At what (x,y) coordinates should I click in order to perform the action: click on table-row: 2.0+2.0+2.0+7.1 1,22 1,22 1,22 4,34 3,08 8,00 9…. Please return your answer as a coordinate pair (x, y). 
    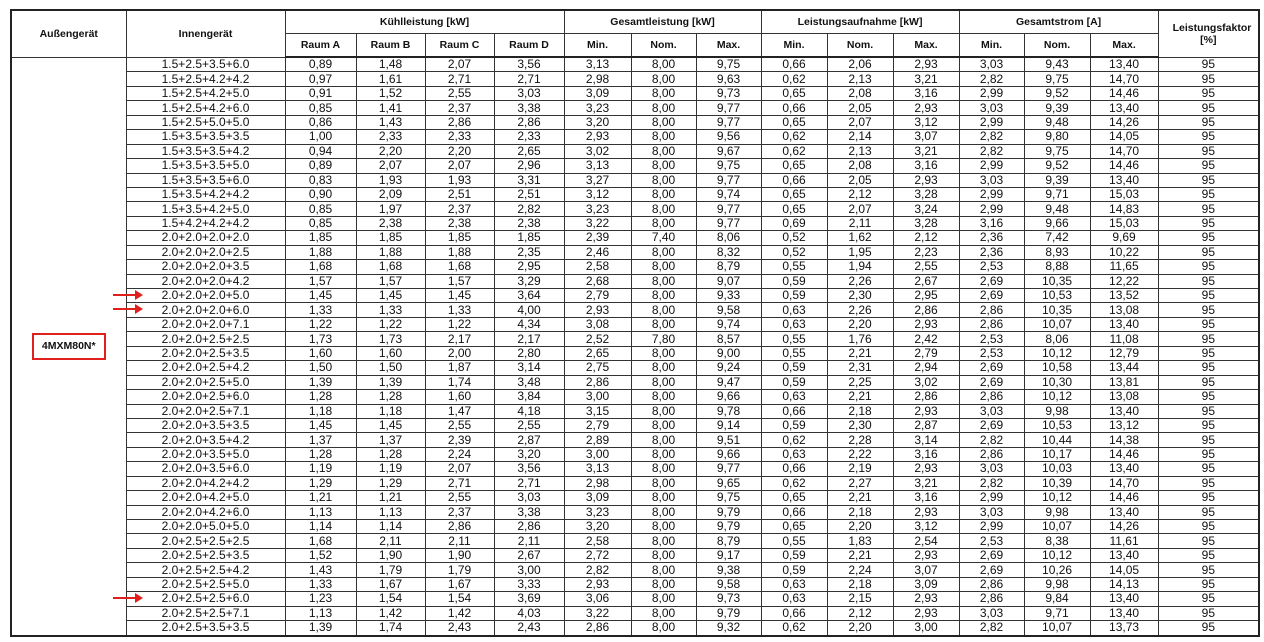
    Looking at the image, I should click on (635, 324).